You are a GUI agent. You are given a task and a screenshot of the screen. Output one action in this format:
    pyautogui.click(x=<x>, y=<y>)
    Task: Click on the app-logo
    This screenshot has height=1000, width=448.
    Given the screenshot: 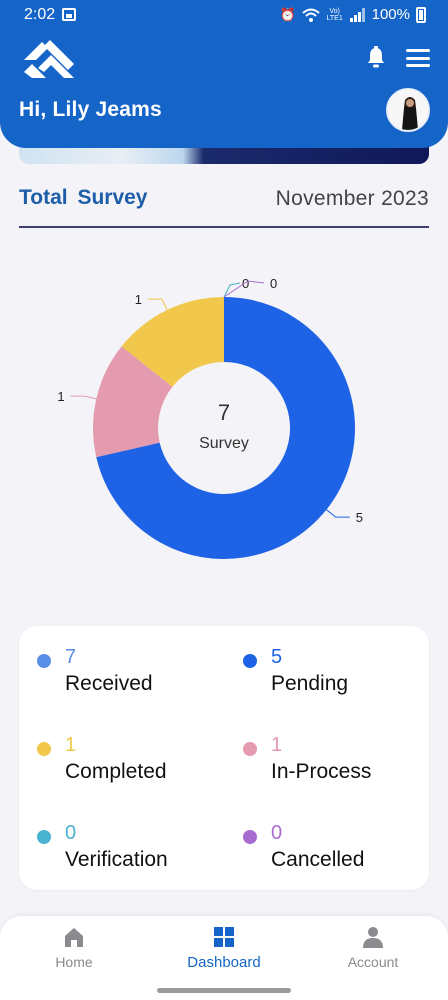 What is the action you would take?
    pyautogui.click(x=49, y=60)
    